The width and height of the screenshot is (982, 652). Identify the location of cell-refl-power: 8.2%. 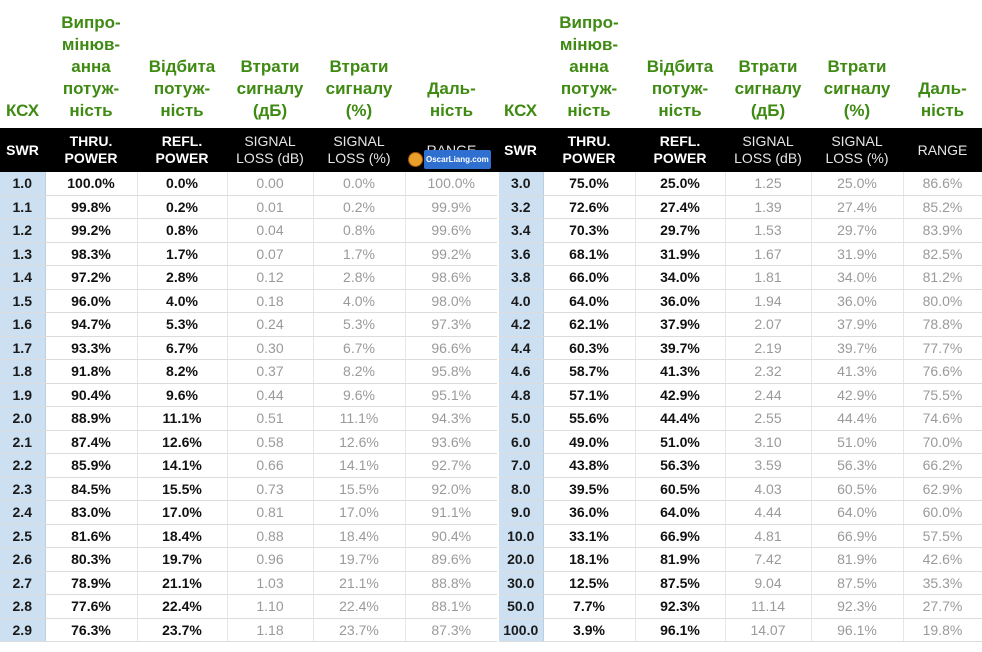
(182, 371).